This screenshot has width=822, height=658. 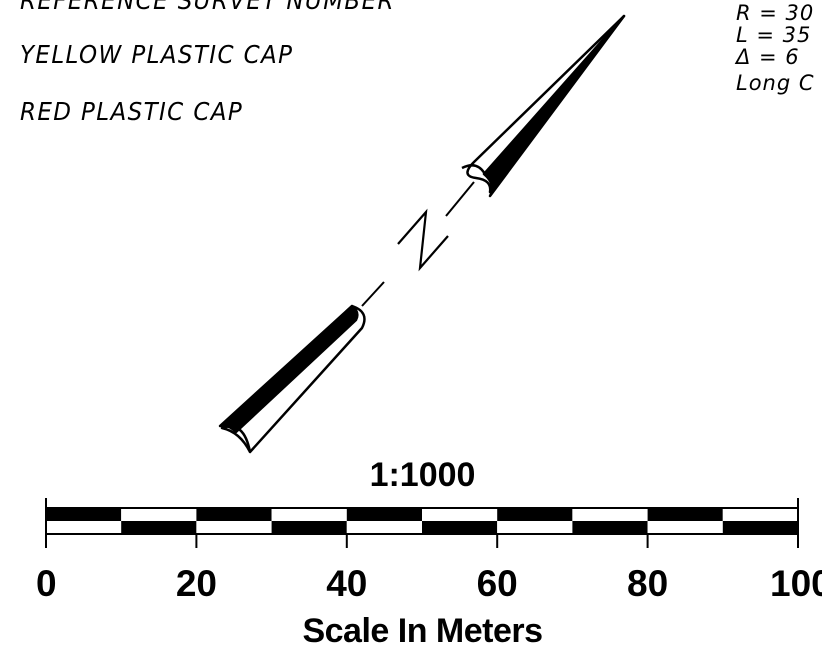 What do you see at coordinates (497, 583) in the screenshot?
I see `scale-tick-label: 60` at bounding box center [497, 583].